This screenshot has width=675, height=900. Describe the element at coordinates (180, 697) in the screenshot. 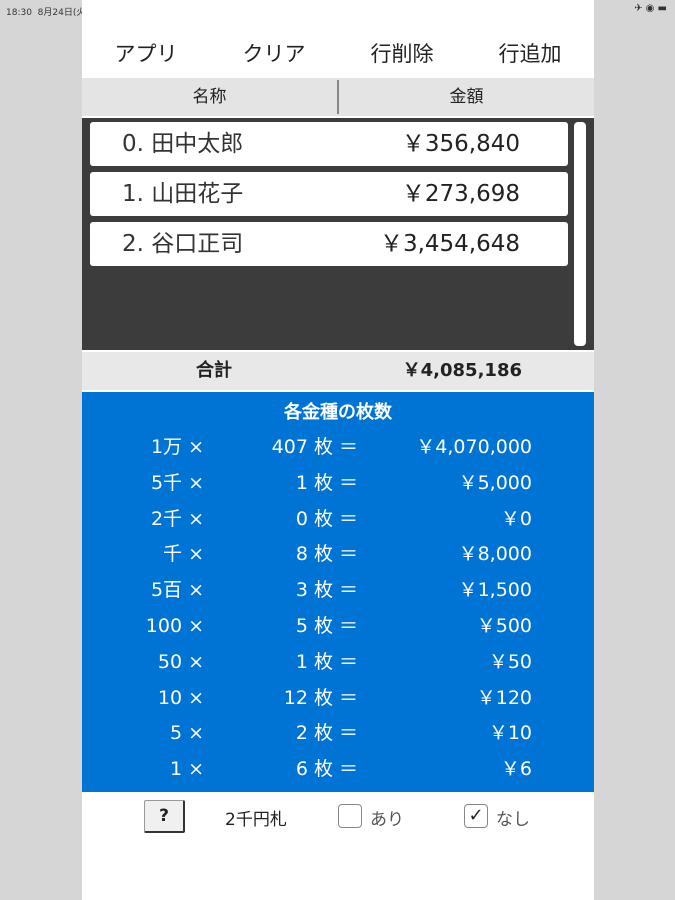

I see `denomination: 10 ×` at that location.